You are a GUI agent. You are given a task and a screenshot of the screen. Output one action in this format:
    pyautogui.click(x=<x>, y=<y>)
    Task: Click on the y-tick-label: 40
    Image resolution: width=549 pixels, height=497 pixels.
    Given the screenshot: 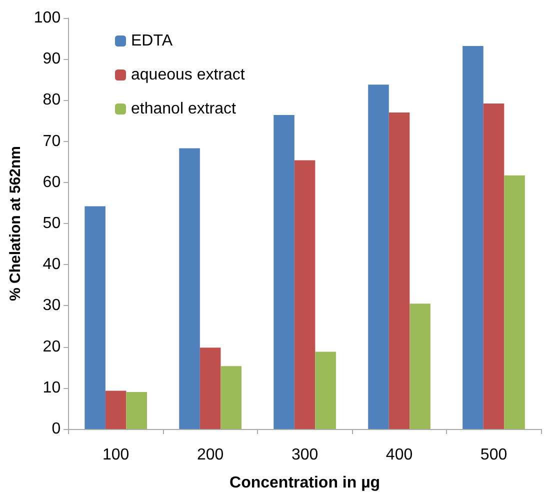 What is the action you would take?
    pyautogui.click(x=51, y=265)
    